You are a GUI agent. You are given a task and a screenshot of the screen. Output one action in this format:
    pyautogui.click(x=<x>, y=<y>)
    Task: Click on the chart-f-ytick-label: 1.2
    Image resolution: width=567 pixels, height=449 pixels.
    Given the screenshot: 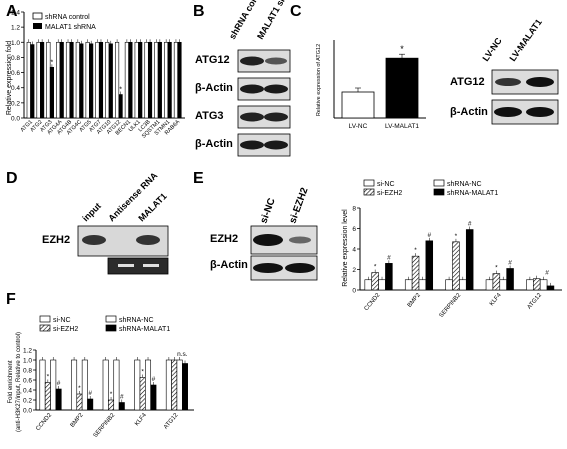 What is the action you would take?
    pyautogui.click(x=27, y=351)
    